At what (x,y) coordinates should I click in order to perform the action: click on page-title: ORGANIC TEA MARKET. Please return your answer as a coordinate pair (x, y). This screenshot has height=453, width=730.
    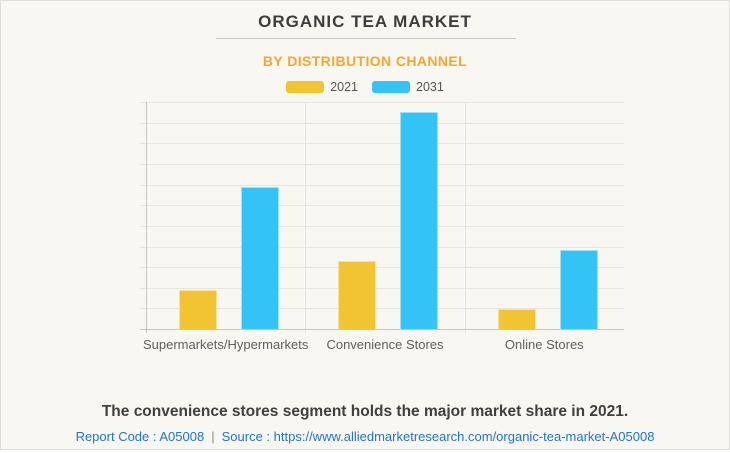
    Looking at the image, I should click on (365, 21).